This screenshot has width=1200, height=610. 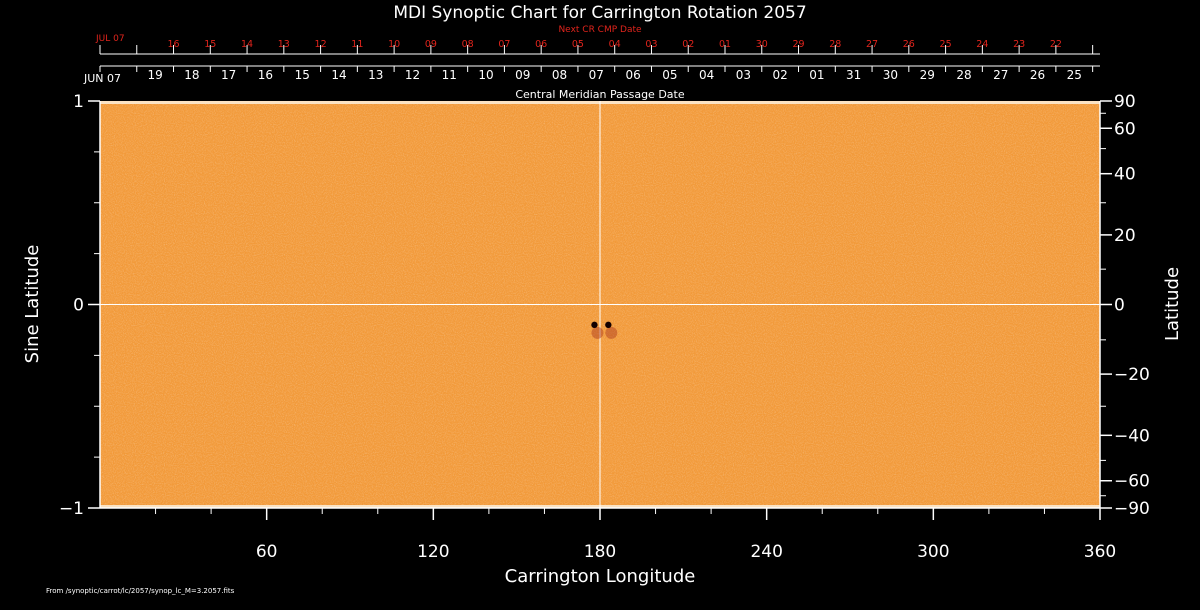 I want to click on longitude-axis: 60 120 180 240 300 360, so click(x=608, y=534).